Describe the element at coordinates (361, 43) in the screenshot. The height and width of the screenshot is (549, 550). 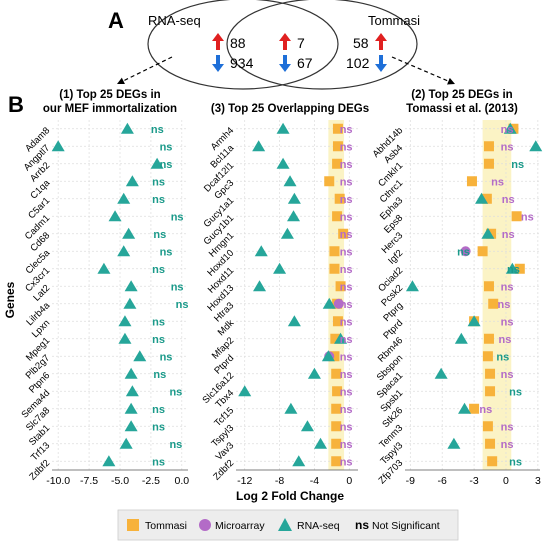
I see `venn-right-up: 58` at that location.